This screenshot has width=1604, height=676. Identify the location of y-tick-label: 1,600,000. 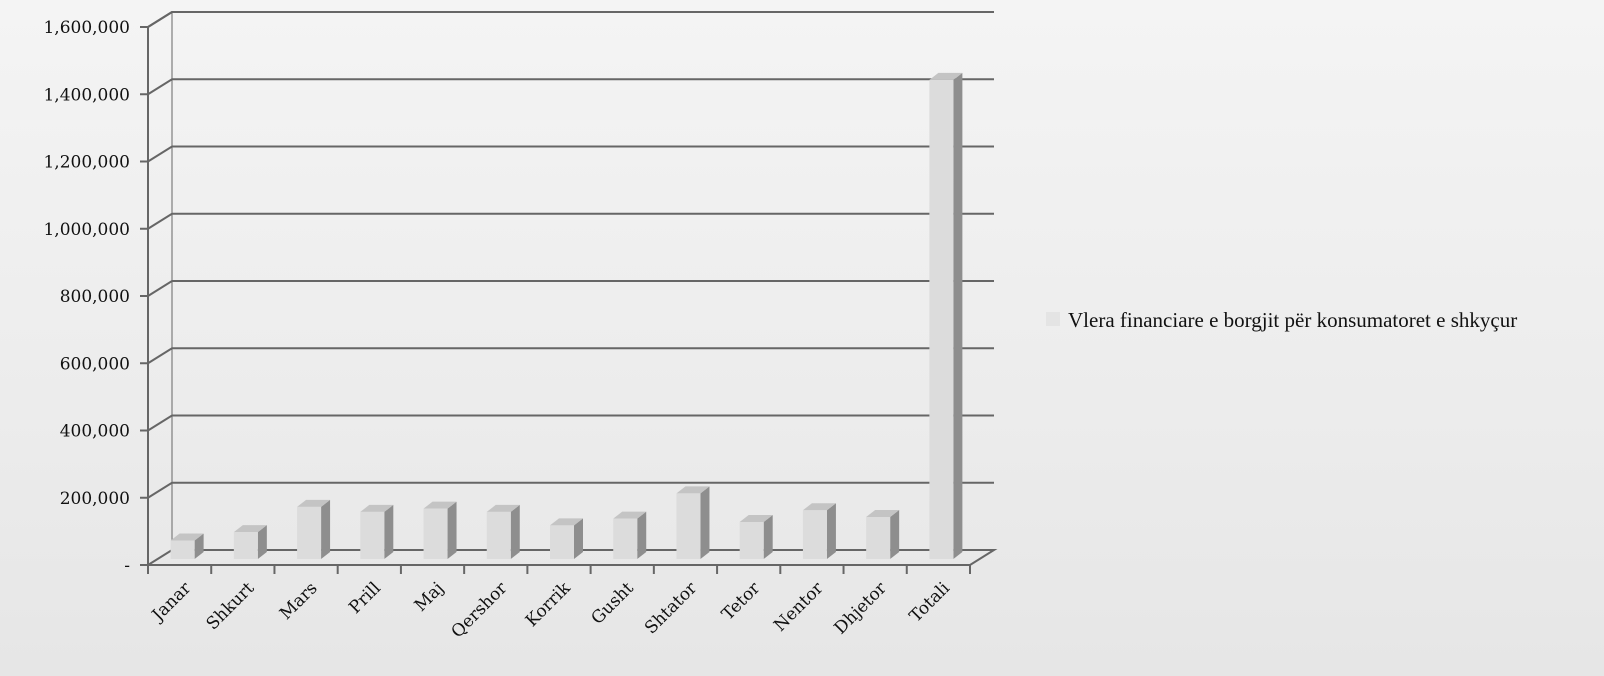
(86, 28).